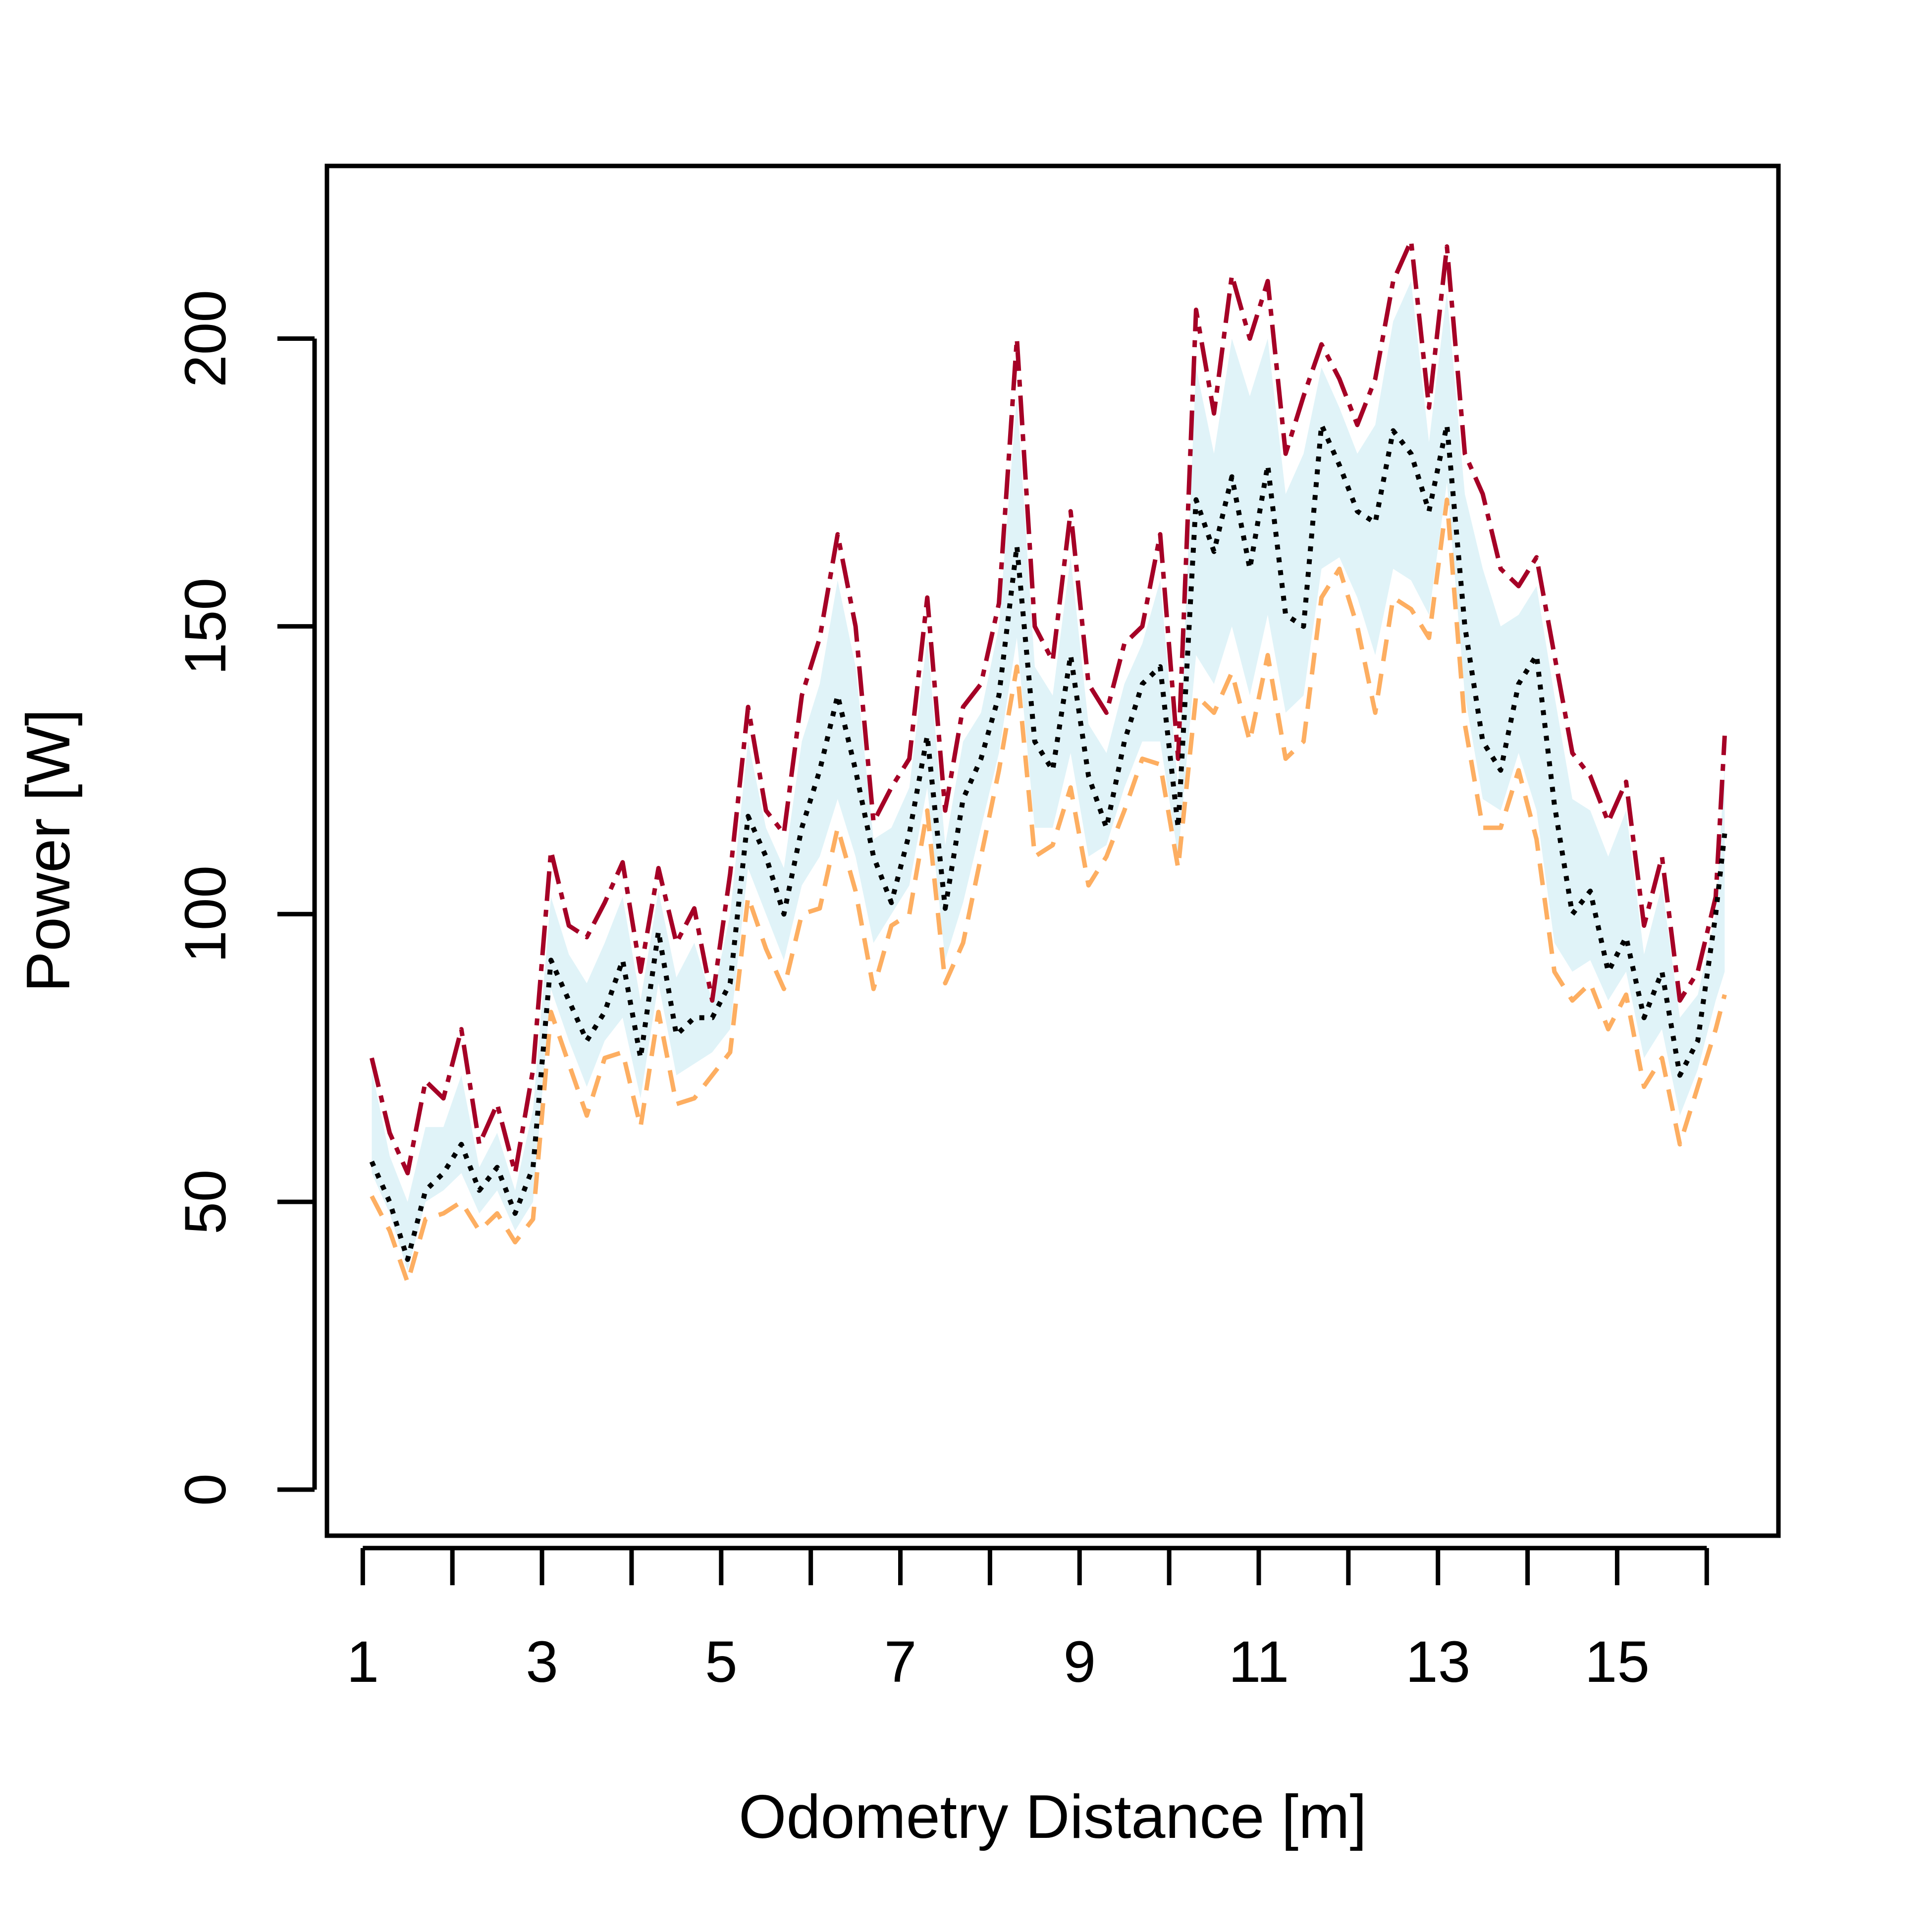 This screenshot has width=1932, height=1932. What do you see at coordinates (245, 898) in the screenshot?
I see `y-axis: 0 50 100 150 200` at bounding box center [245, 898].